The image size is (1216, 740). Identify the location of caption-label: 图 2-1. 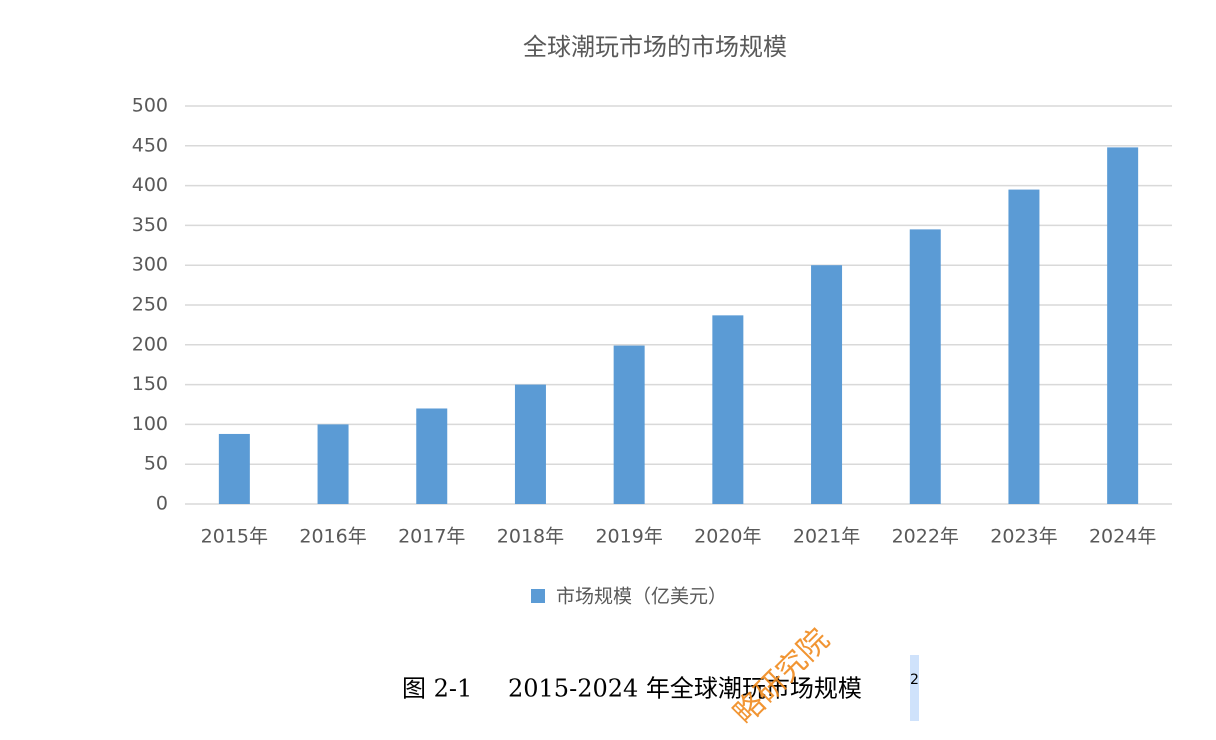
(437, 689).